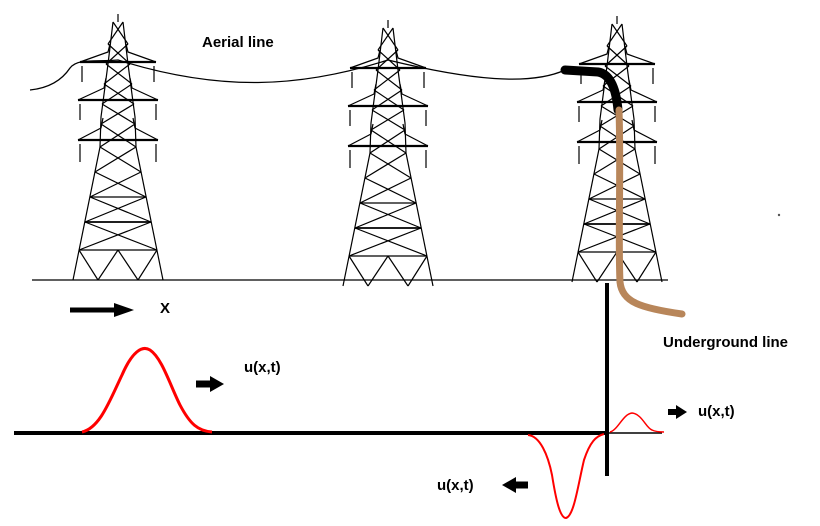  I want to click on incident-wave-label: u(x,t), so click(262, 367).